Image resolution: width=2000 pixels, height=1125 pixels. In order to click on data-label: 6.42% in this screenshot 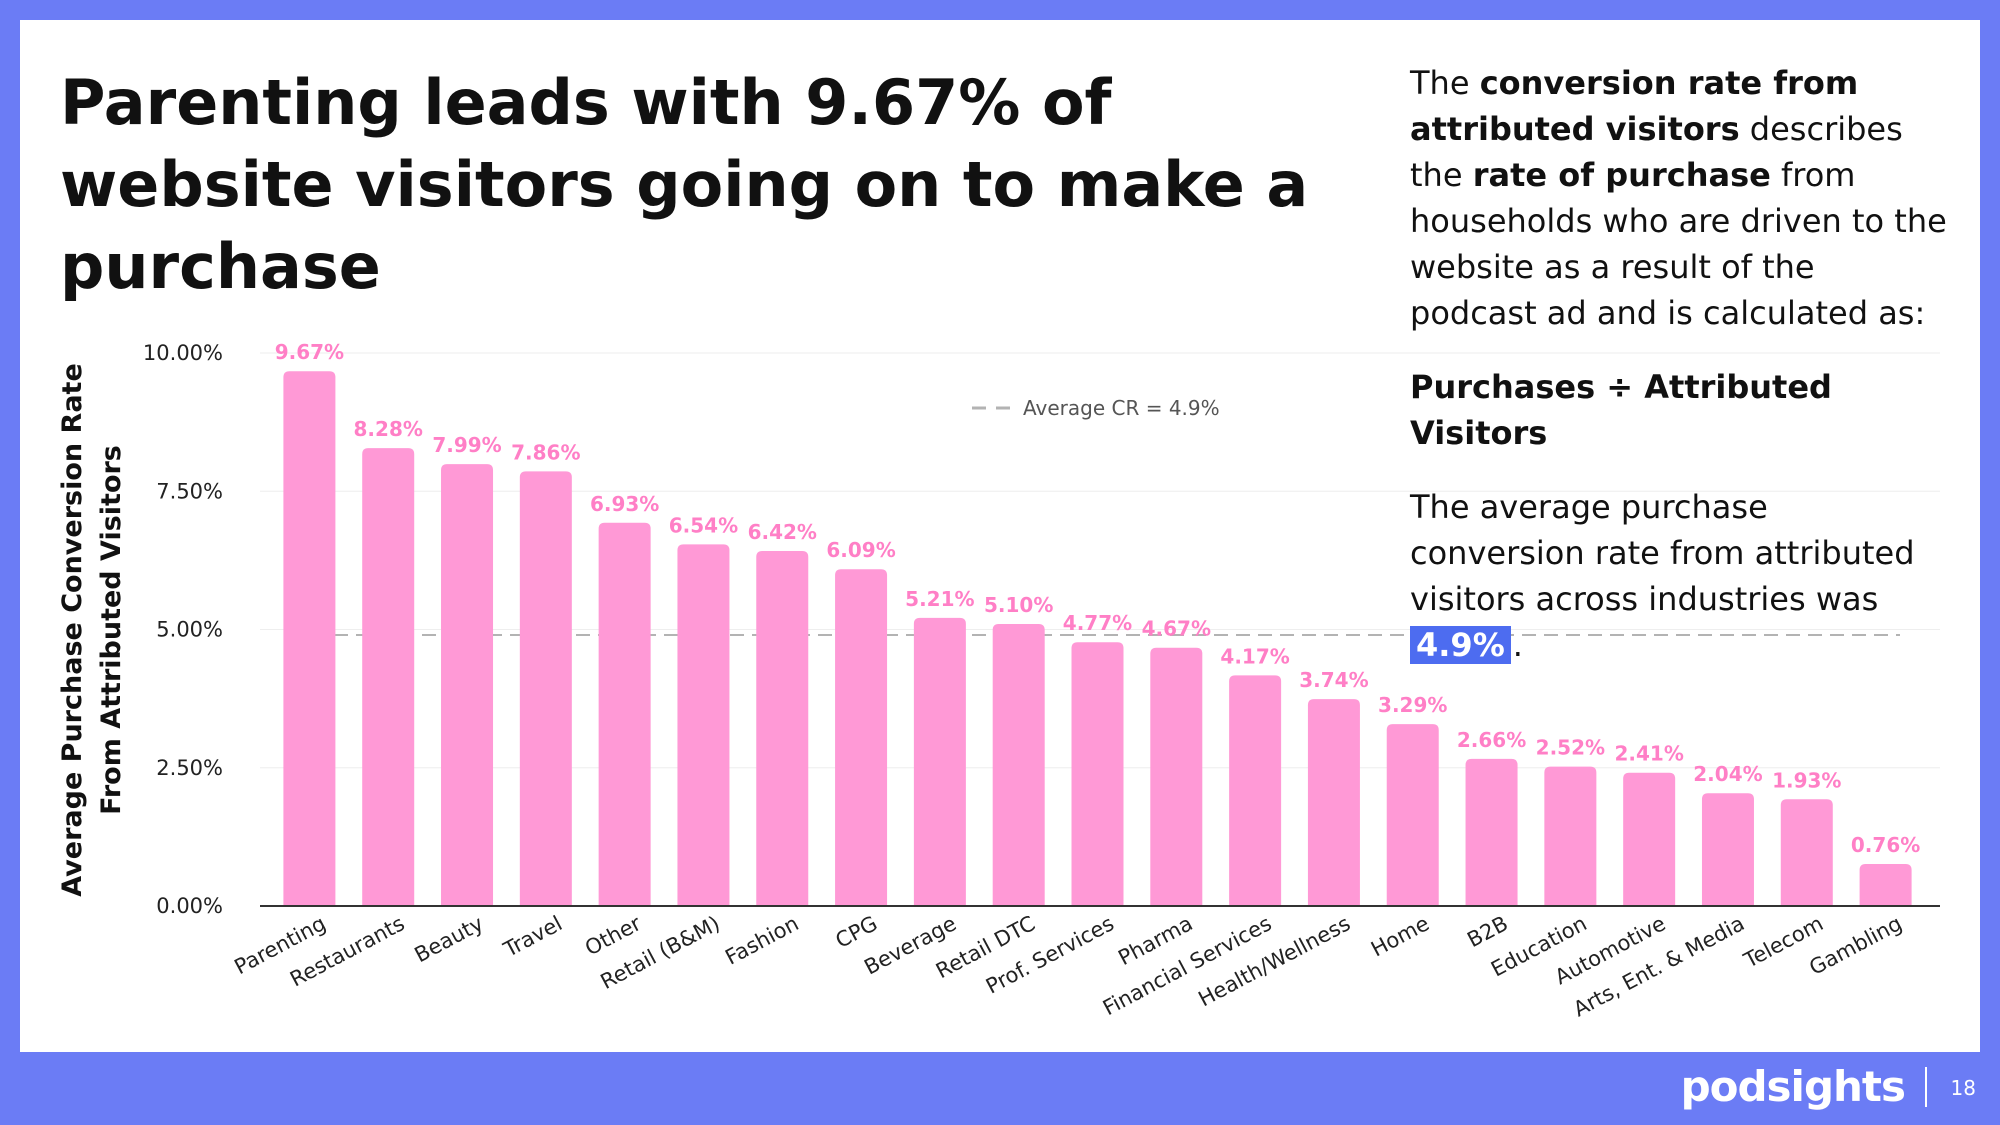, I will do `click(782, 532)`.